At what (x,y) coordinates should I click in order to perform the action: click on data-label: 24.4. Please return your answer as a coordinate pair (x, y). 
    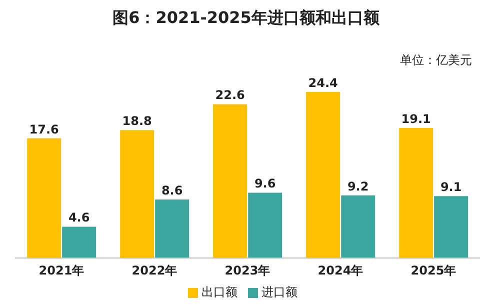
    Looking at the image, I should click on (323, 83).